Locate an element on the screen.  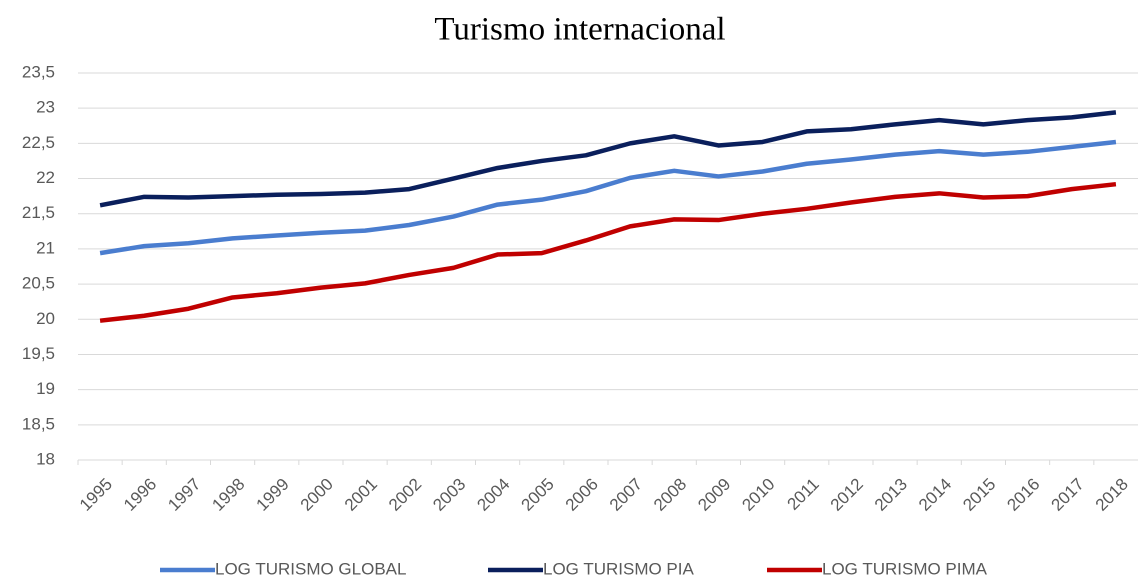
legend-label: LOG TURISMO GLOBAL is located at coordinates (310, 568).